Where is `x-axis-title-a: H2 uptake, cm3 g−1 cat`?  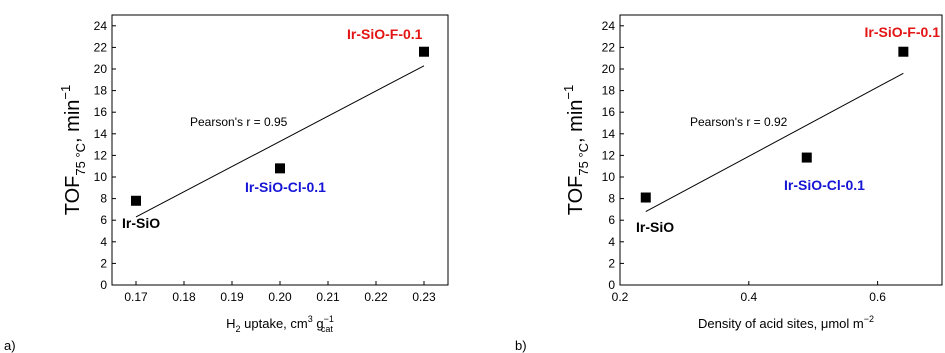 x-axis-title-a: H2 uptake, cm3 g−1 cat is located at coordinates (280, 324).